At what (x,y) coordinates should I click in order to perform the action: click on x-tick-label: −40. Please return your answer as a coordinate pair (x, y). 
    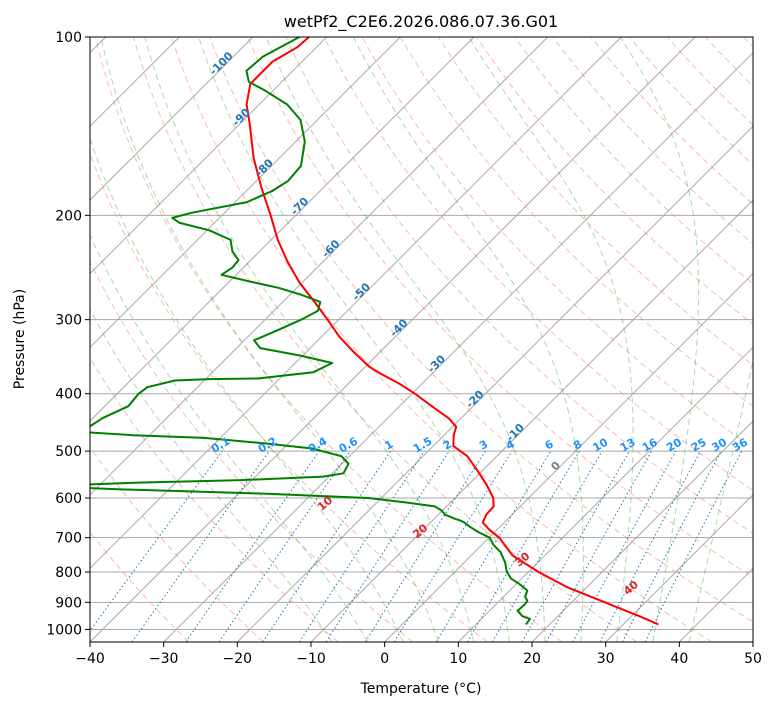
    Looking at the image, I should click on (90, 659).